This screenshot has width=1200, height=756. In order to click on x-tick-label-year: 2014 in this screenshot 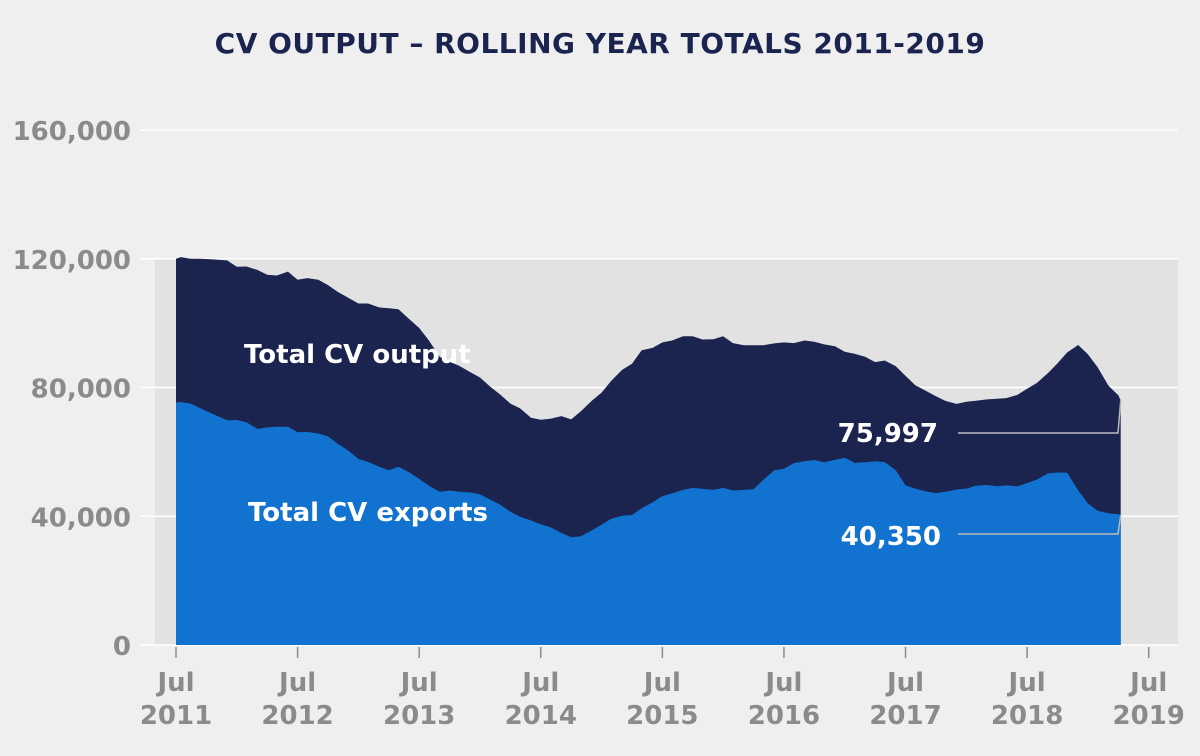, I will do `click(541, 716)`.